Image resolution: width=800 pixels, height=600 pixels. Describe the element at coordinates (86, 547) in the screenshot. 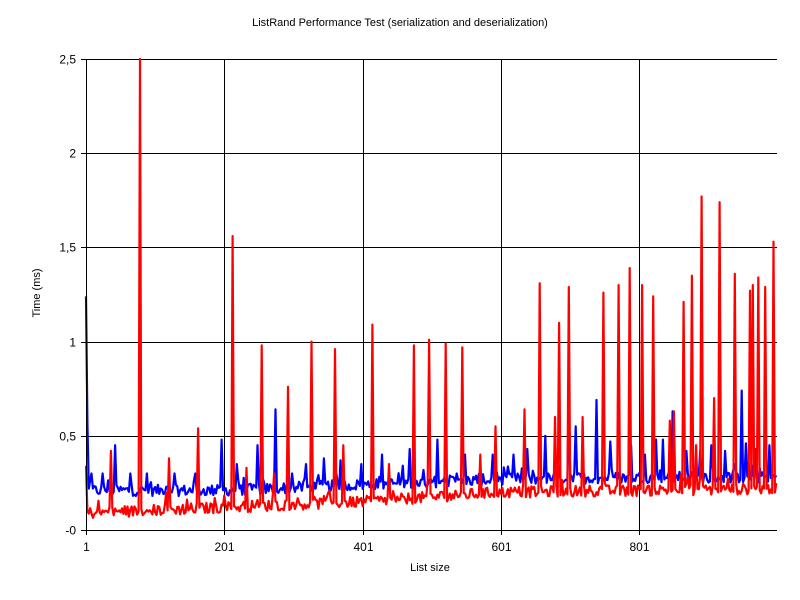

I see `x-tick-label: 1` at that location.